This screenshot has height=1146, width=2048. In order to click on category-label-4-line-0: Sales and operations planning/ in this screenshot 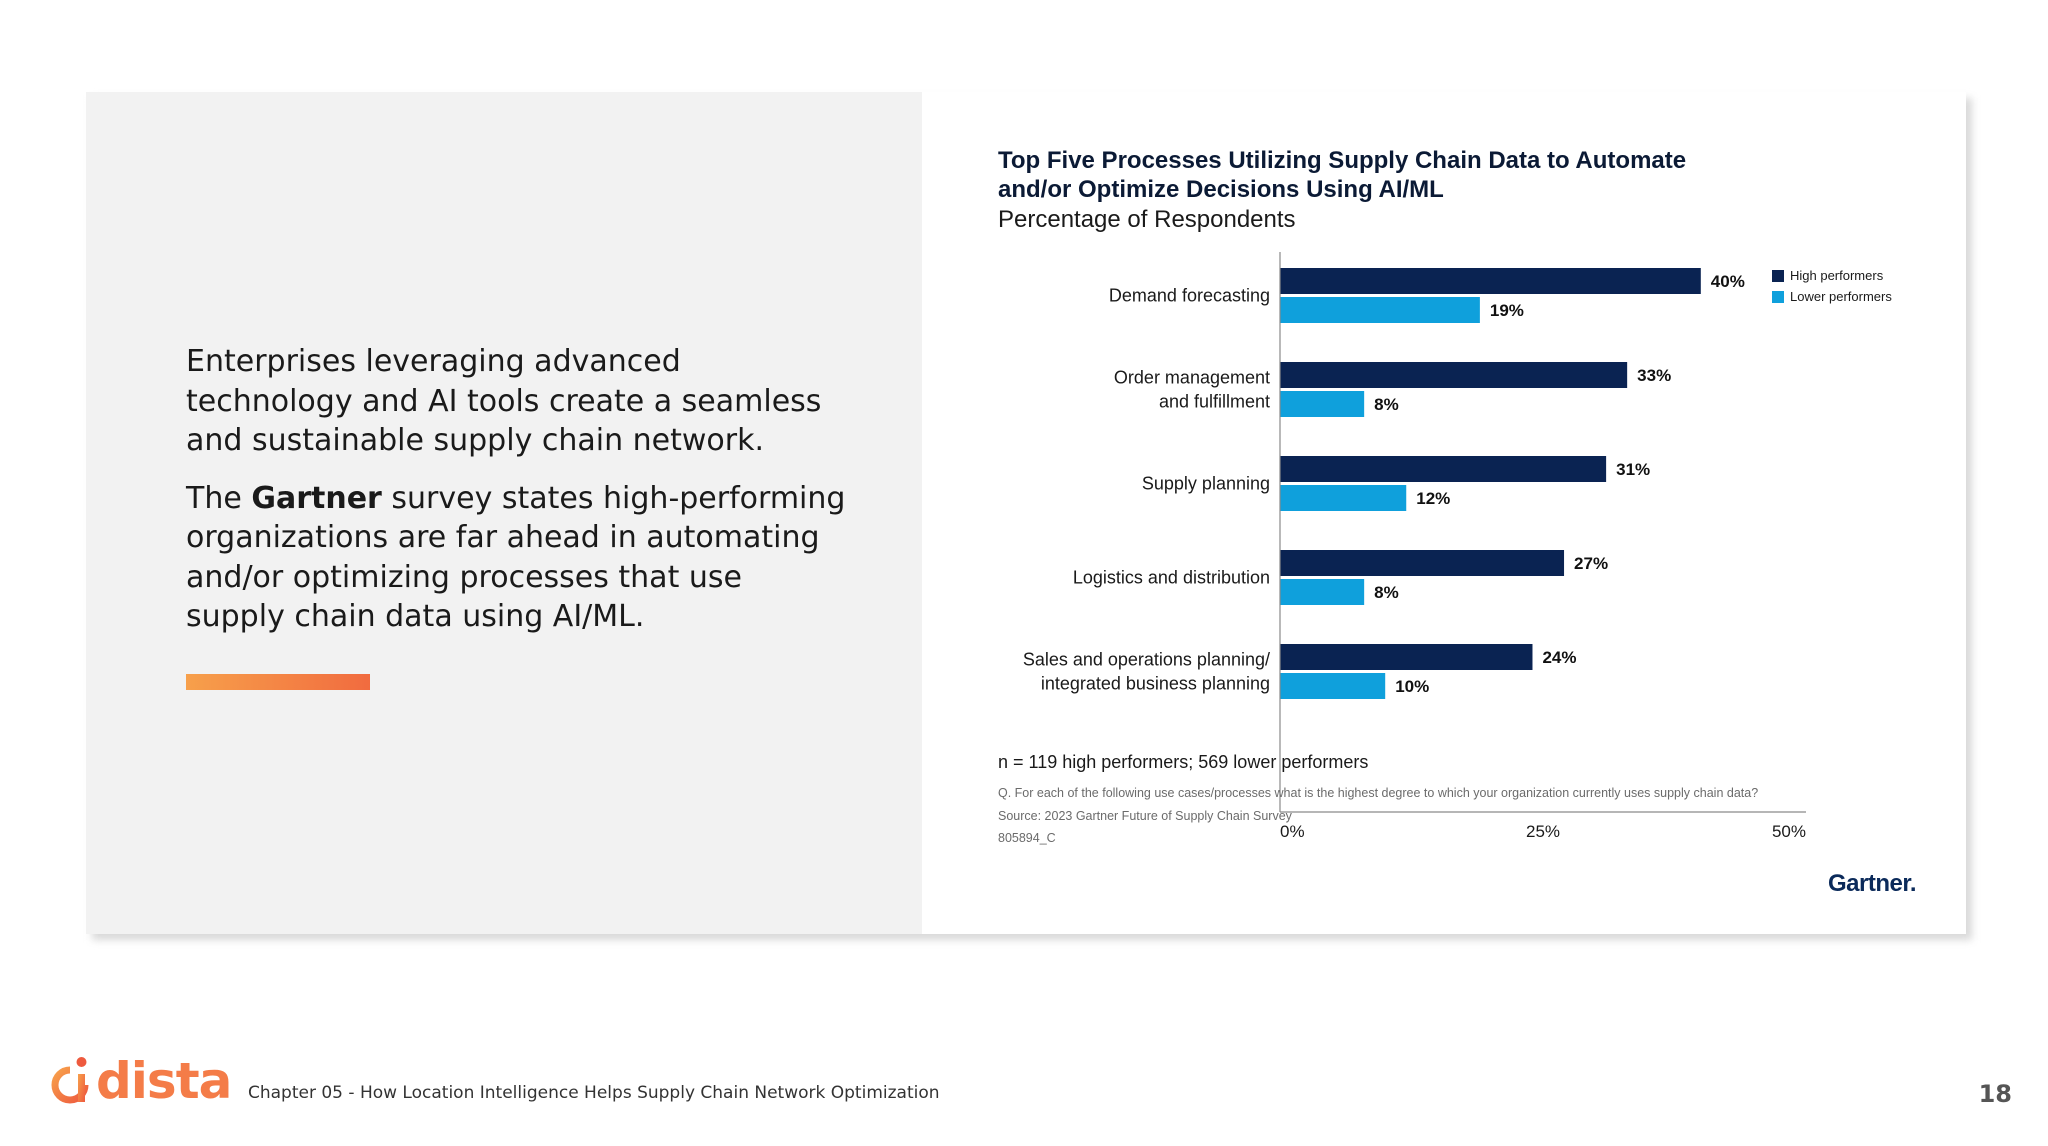, I will do `click(1146, 660)`.